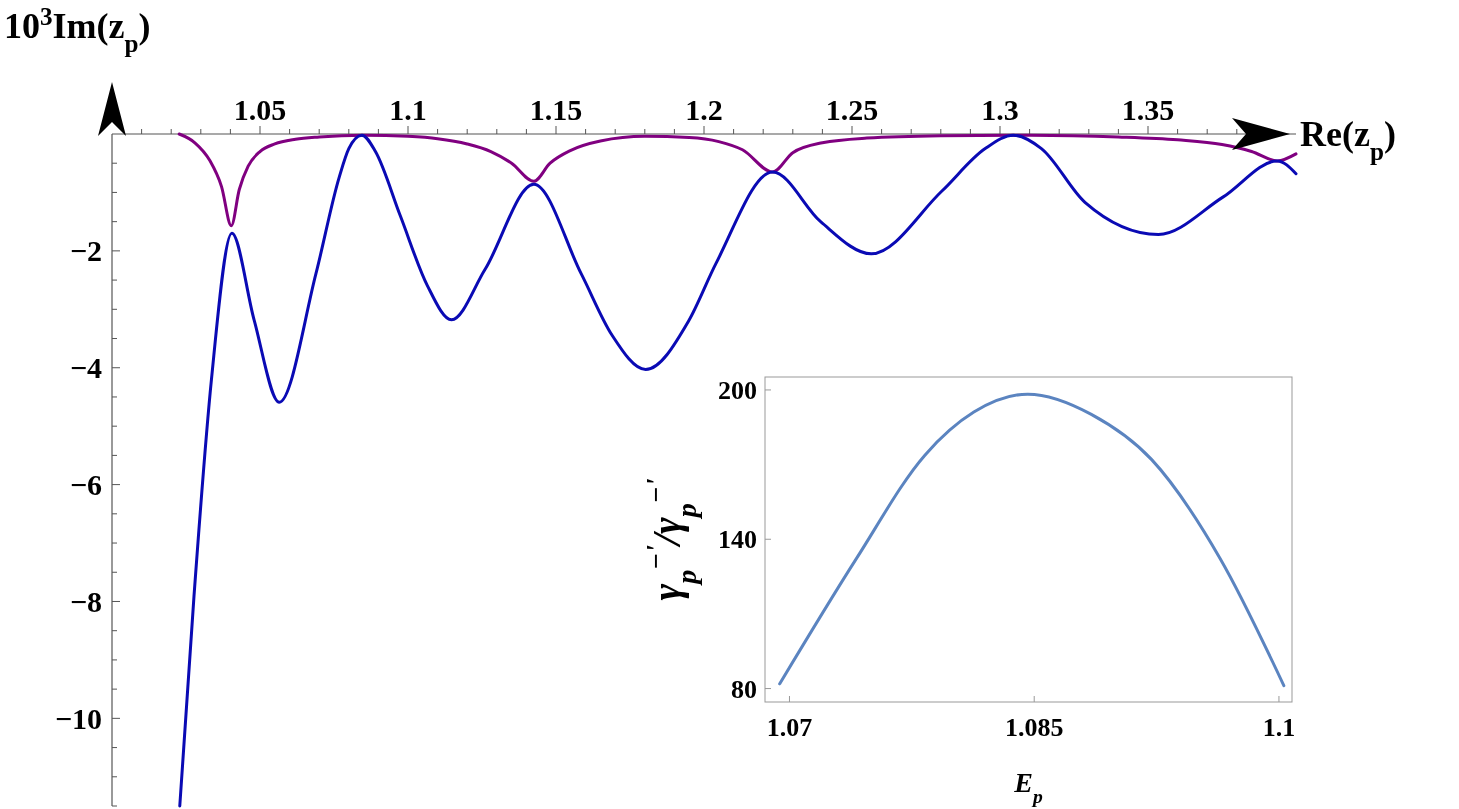 This screenshot has width=1459, height=809. Describe the element at coordinates (789, 727) in the screenshot. I see `x-tick-label: 1.07` at that location.